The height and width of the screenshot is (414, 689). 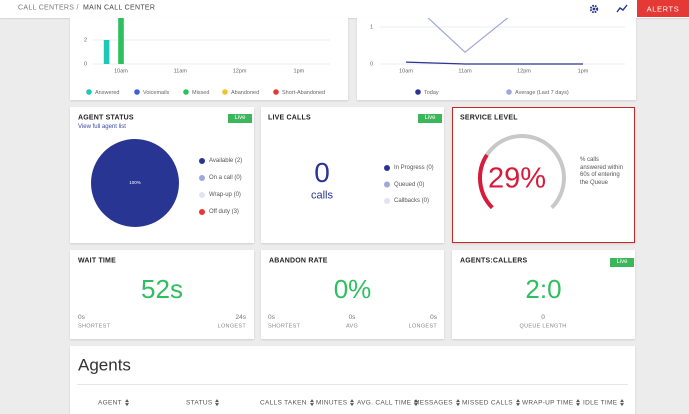 I want to click on pie-label: 100%, so click(x=135, y=182).